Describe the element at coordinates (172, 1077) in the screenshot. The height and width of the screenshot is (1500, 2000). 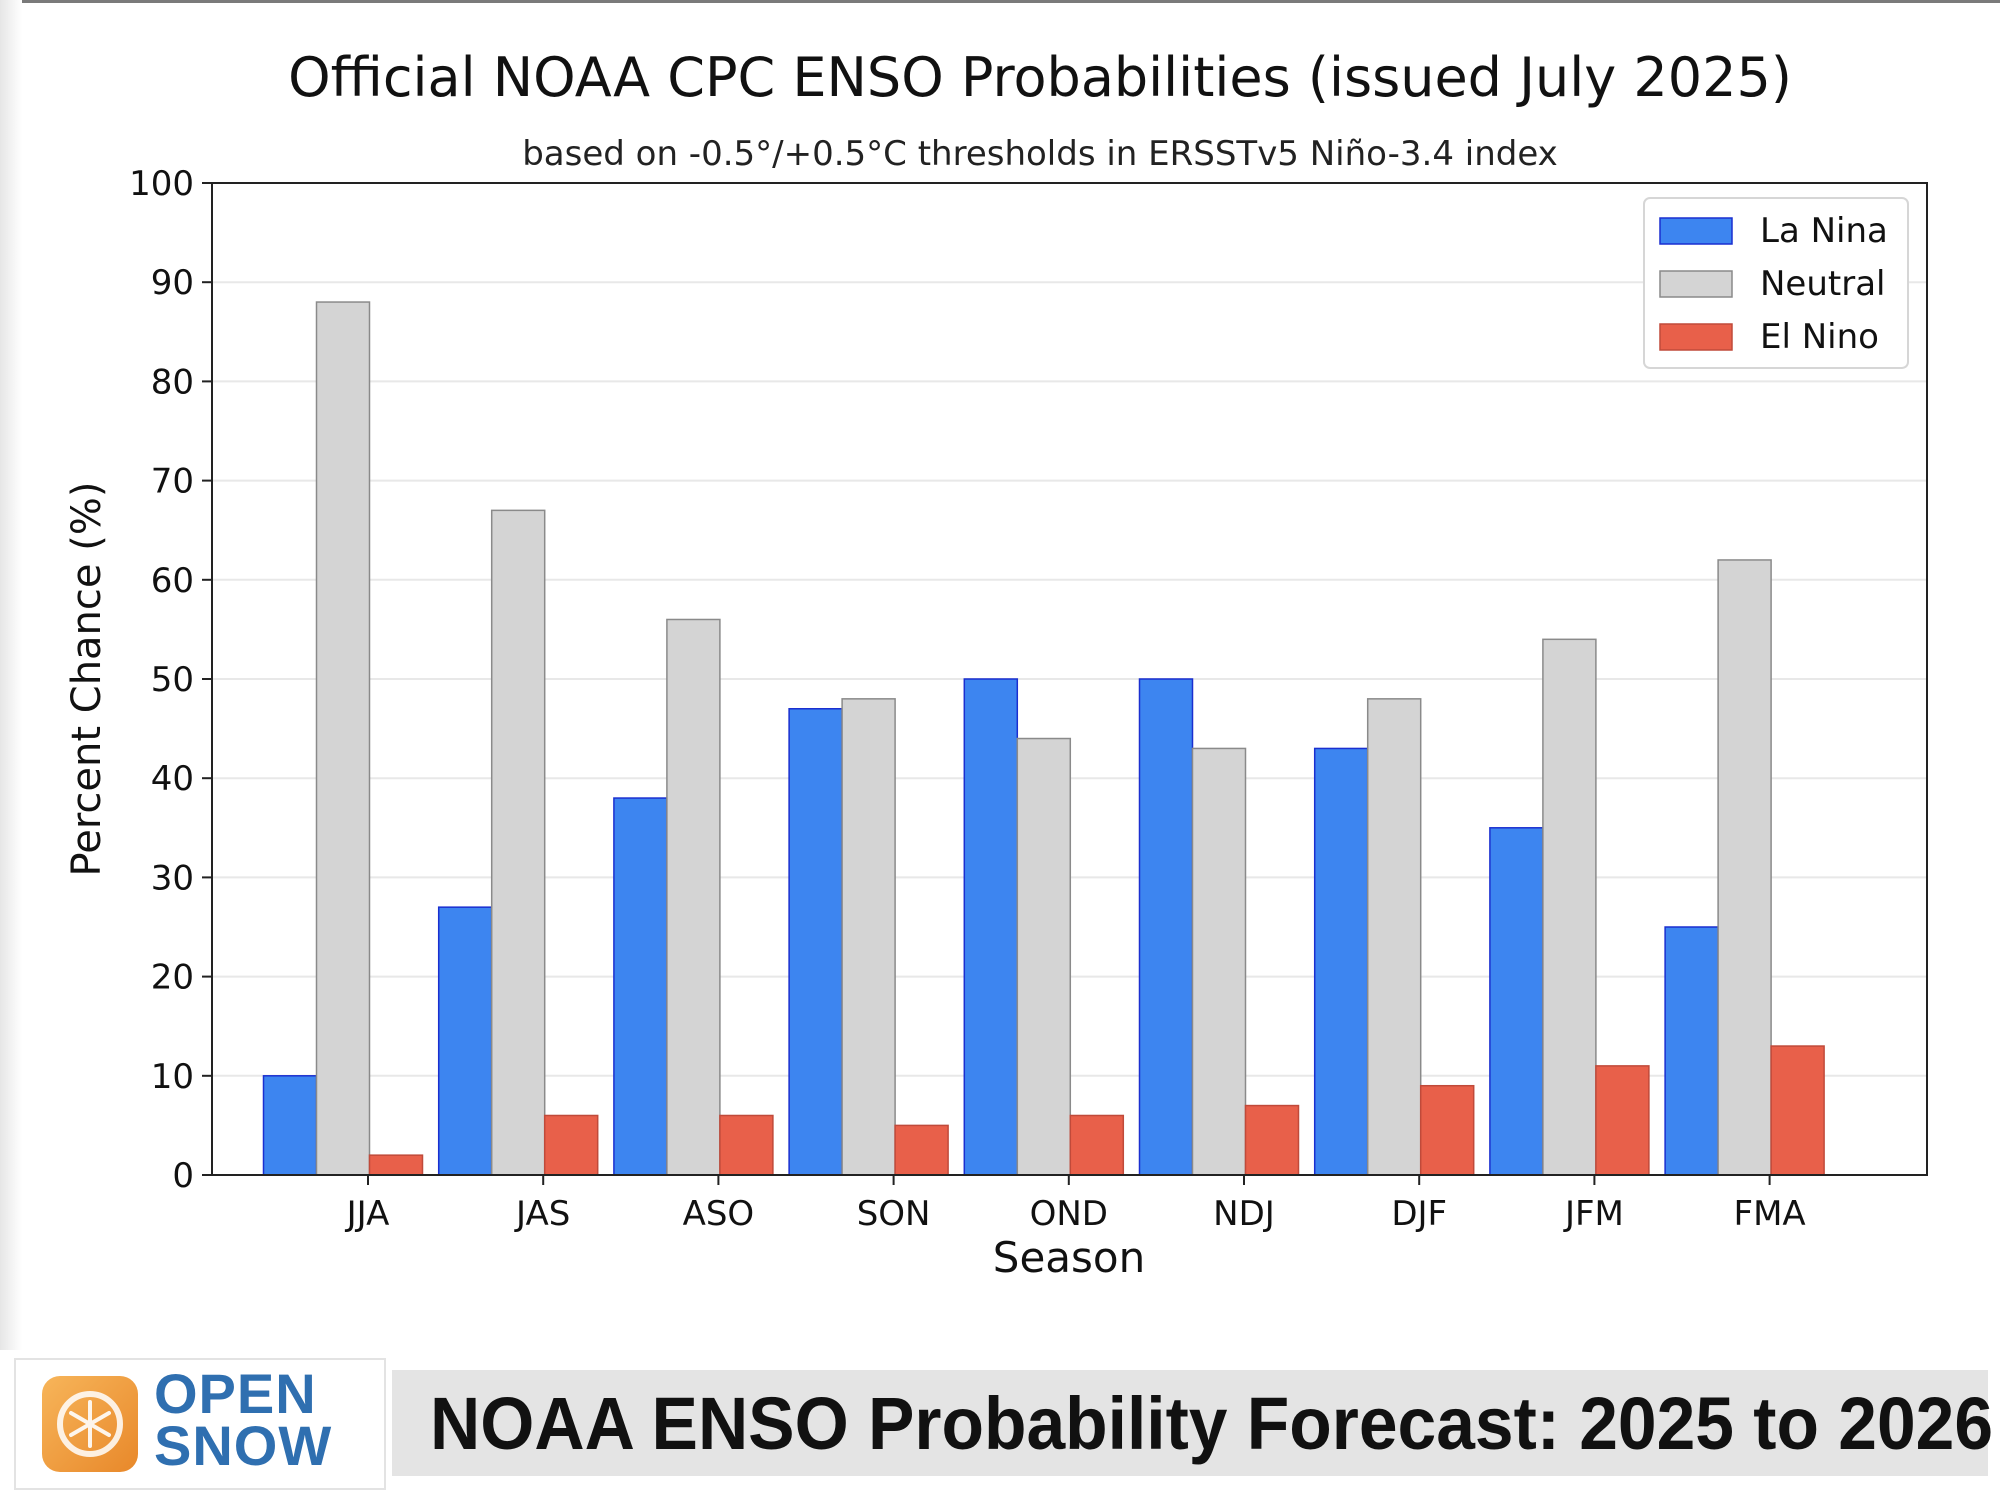
I see `y-tick-label: 10` at that location.